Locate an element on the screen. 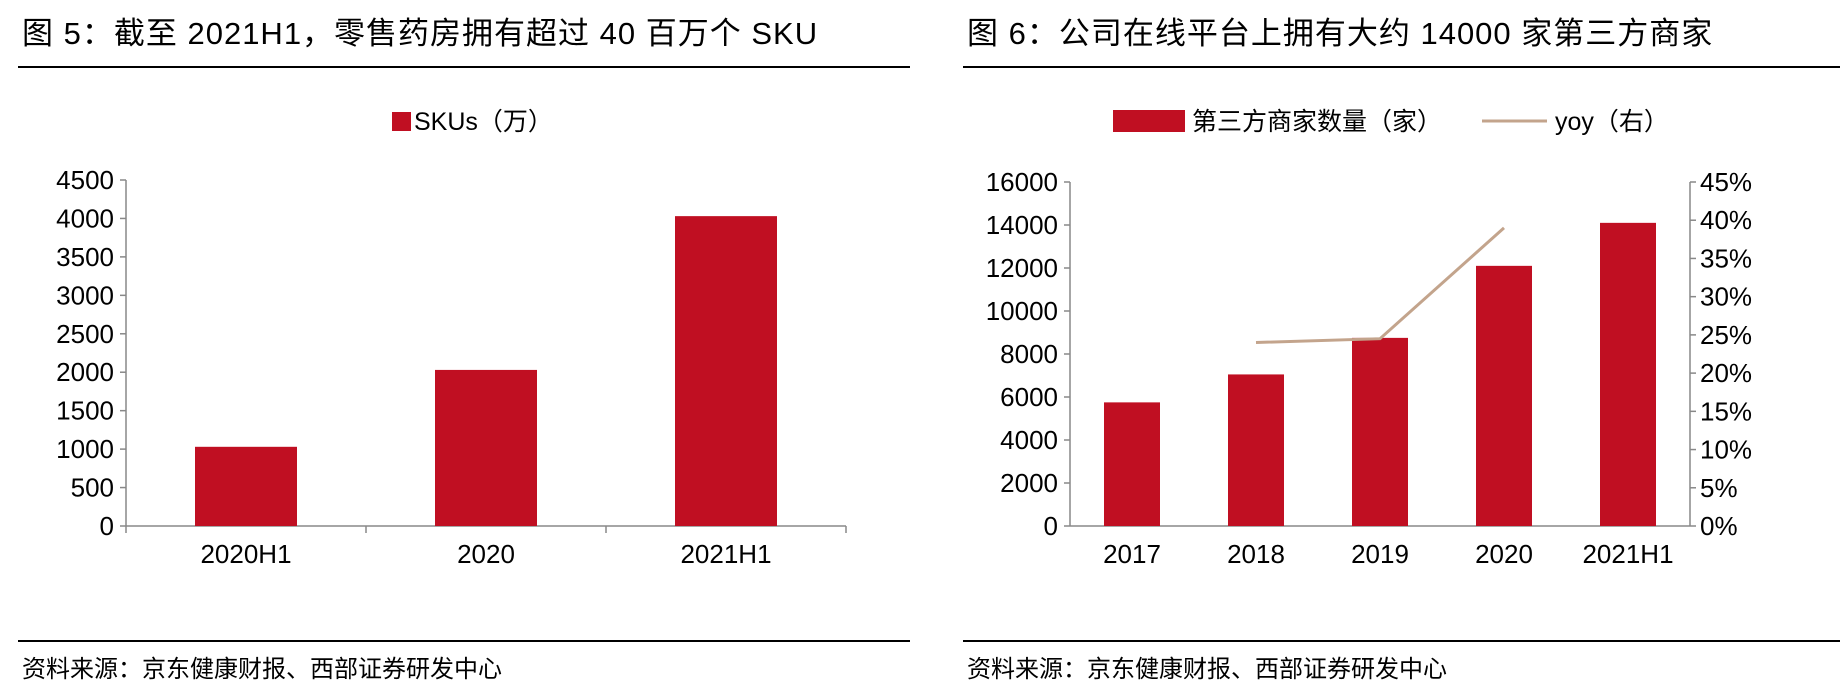  x-tick-label: 2019 is located at coordinates (1380, 554).